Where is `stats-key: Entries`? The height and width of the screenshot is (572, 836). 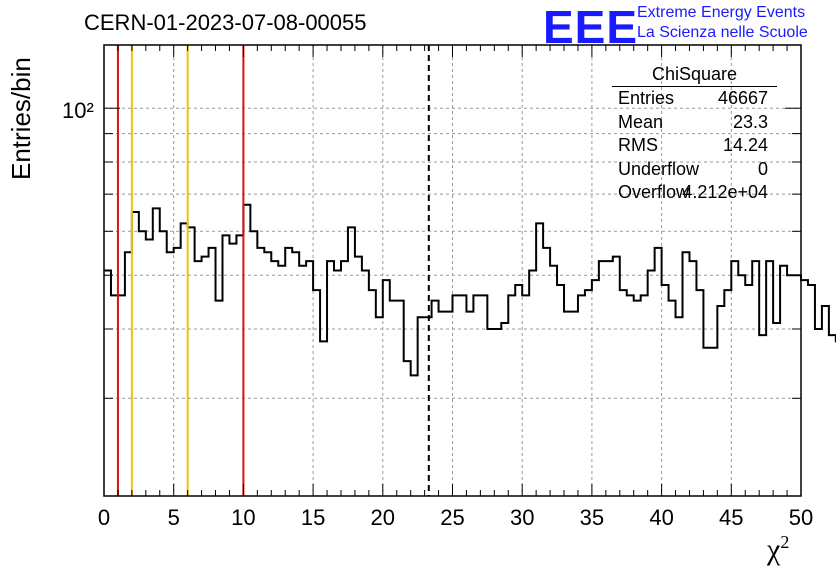 stats-key: Entries is located at coordinates (646, 98).